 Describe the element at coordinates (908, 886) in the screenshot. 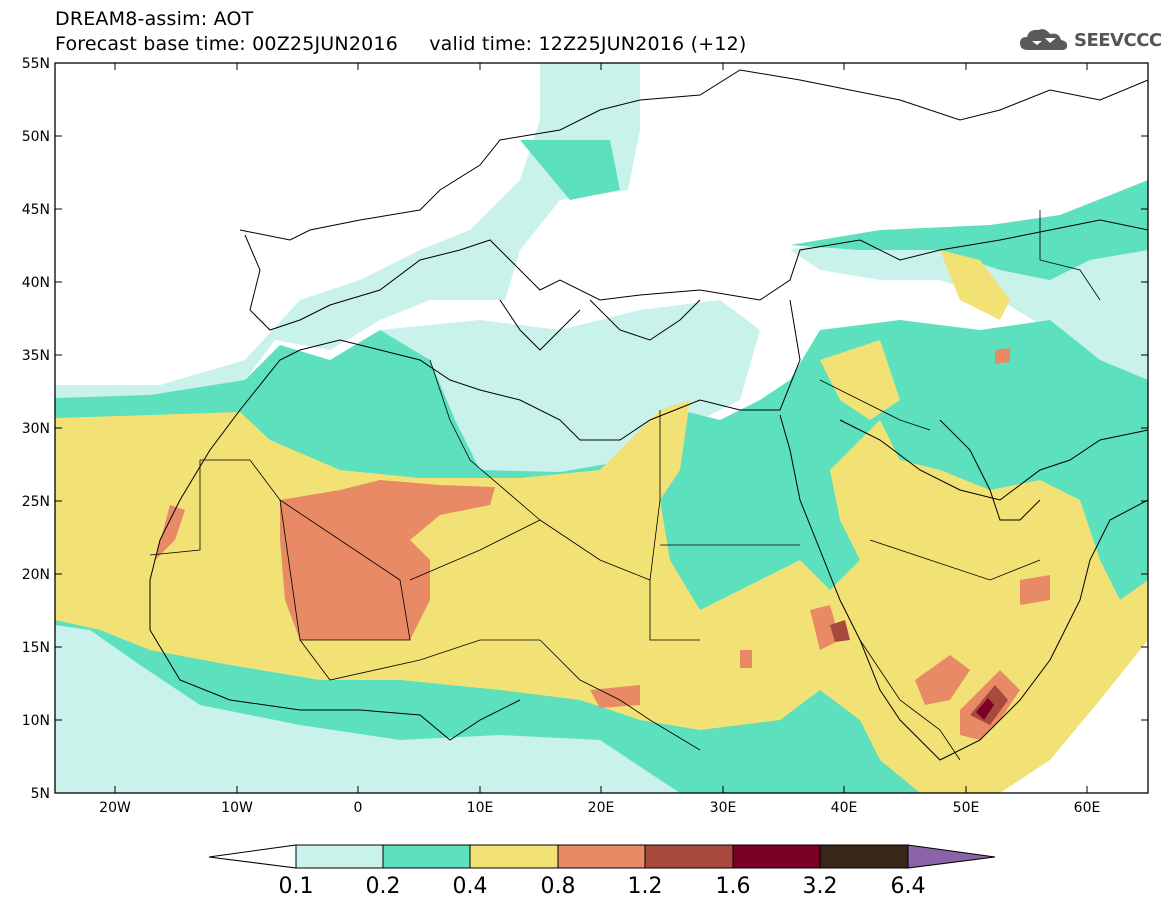

I see `legend-label: 6.4` at that location.